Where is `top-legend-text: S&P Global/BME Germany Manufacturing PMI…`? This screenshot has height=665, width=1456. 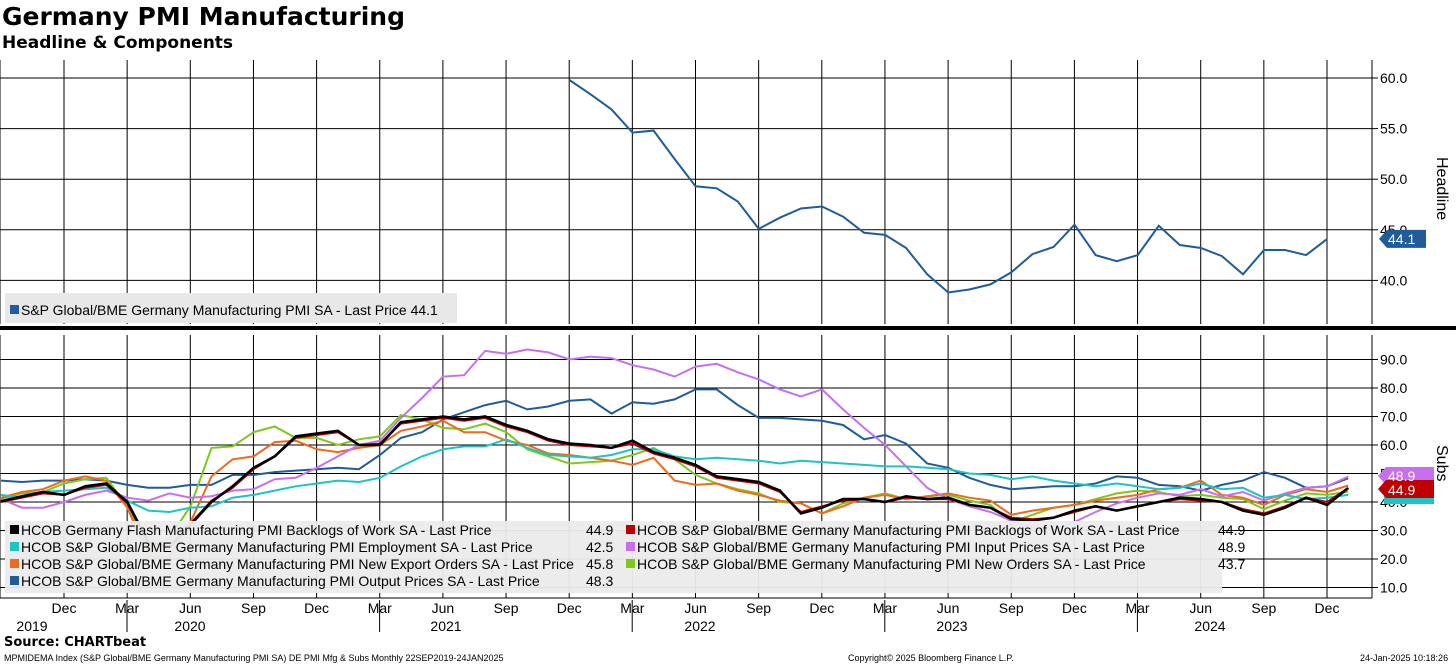
top-legend-text: S&P Global/BME Germany Manufacturing PMI… is located at coordinates (229, 310).